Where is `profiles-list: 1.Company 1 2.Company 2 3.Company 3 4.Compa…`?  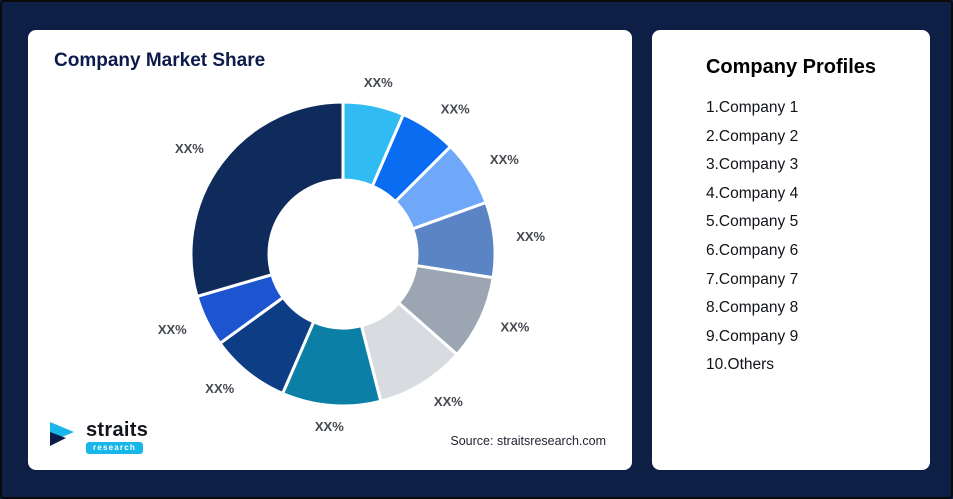
profiles-list: 1.Company 1 2.Company 2 3.Company 3 4.Compa… is located at coordinates (818, 237).